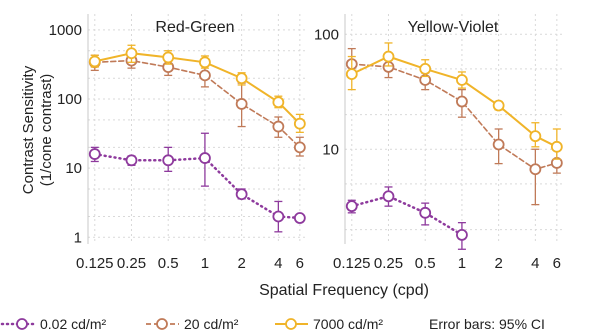 This screenshot has width=591, height=335. What do you see at coordinates (453, 27) in the screenshot?
I see `panel-title-yellow-violet: Yellow-Violet` at bounding box center [453, 27].